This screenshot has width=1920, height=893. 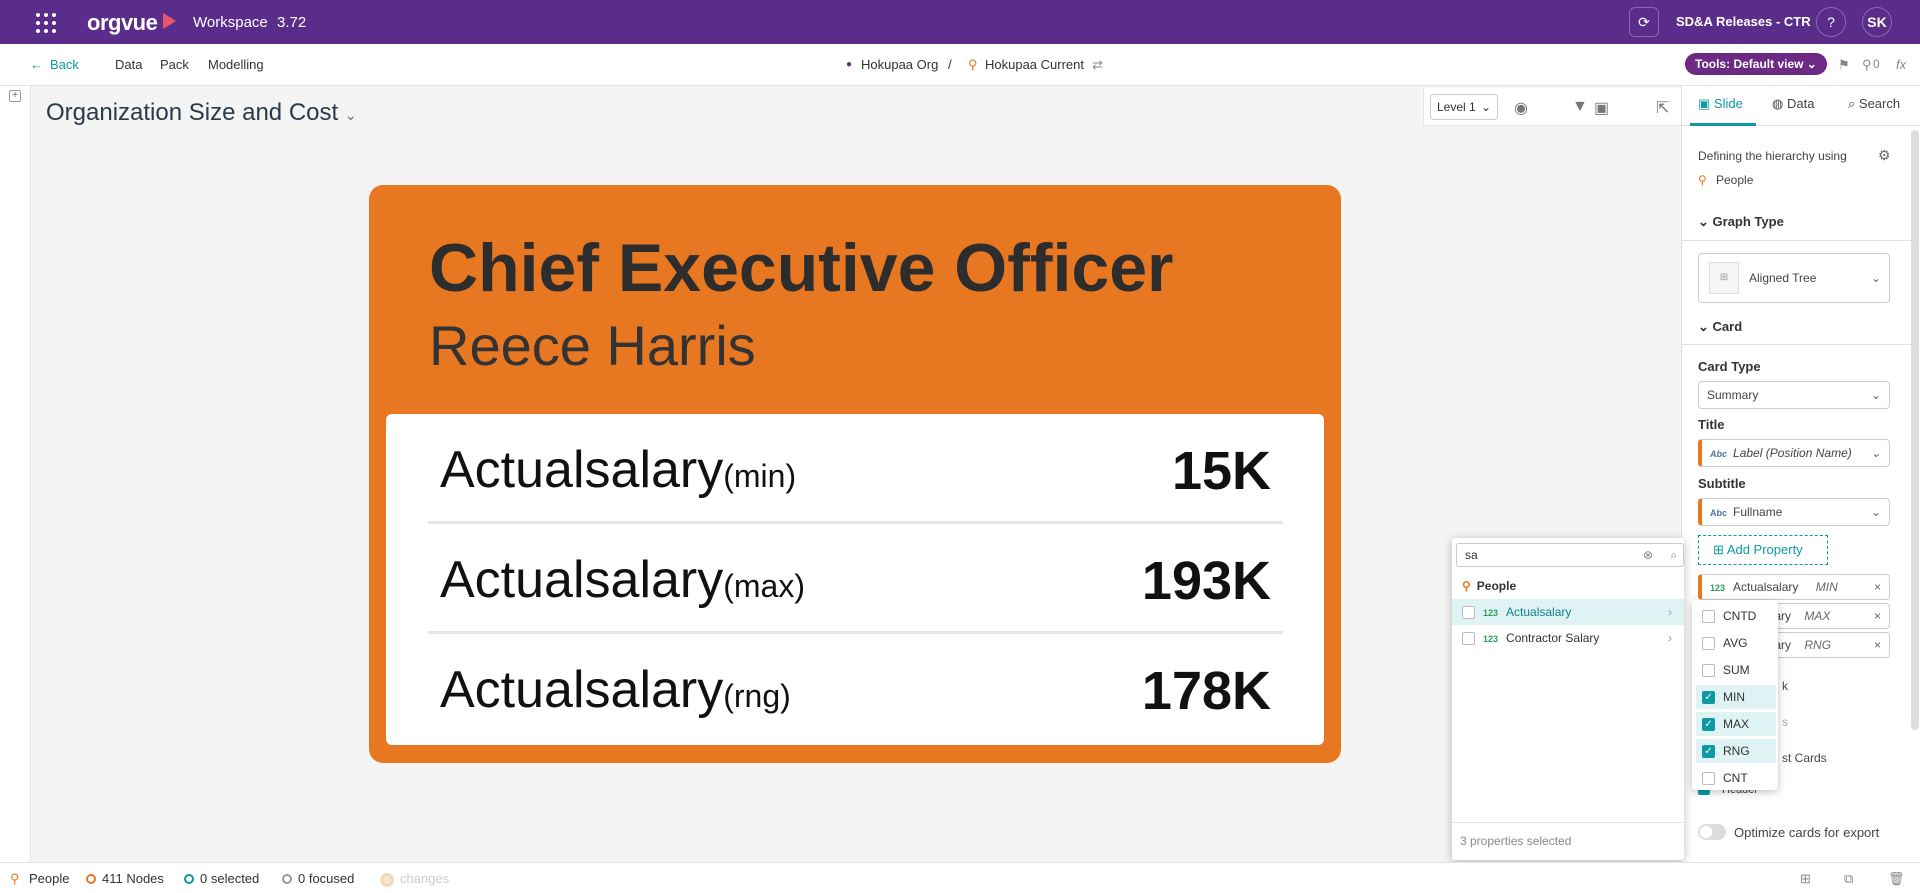 I want to click on duplicate-icon: ⧉, so click(x=1849, y=878).